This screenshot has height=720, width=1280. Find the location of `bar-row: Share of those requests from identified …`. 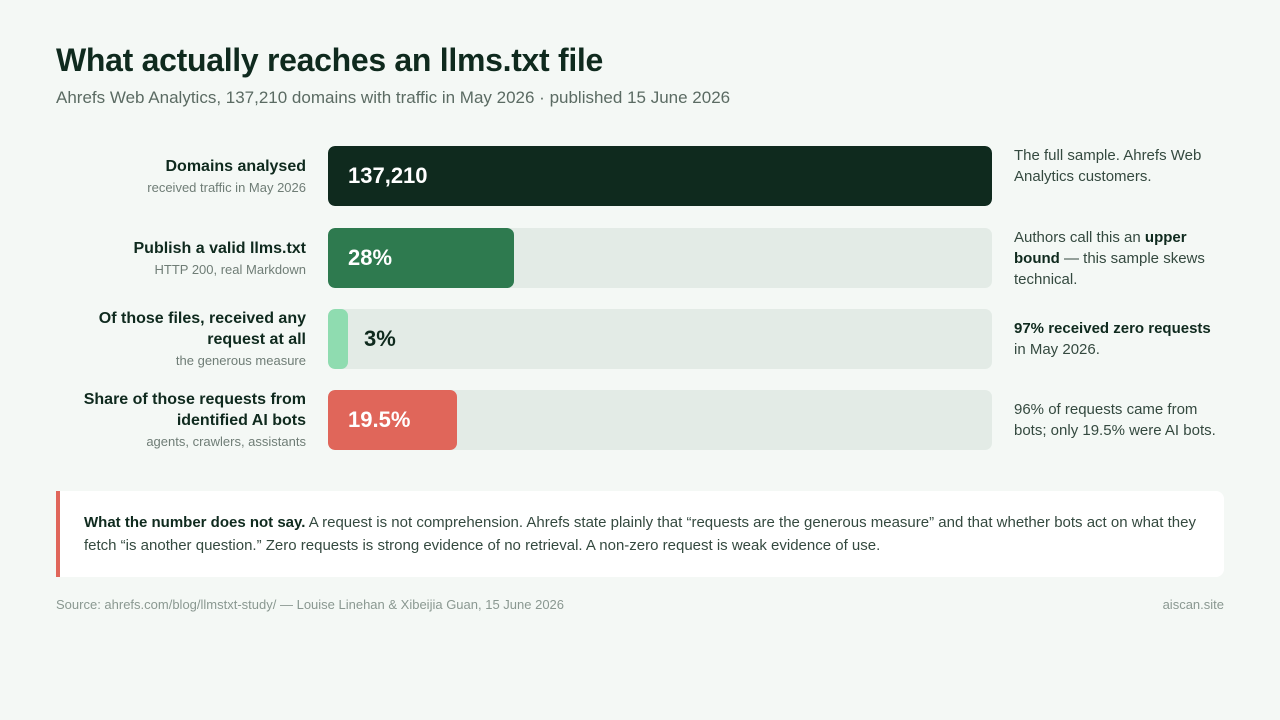

bar-row: Share of those requests from identified … is located at coordinates (640, 420).